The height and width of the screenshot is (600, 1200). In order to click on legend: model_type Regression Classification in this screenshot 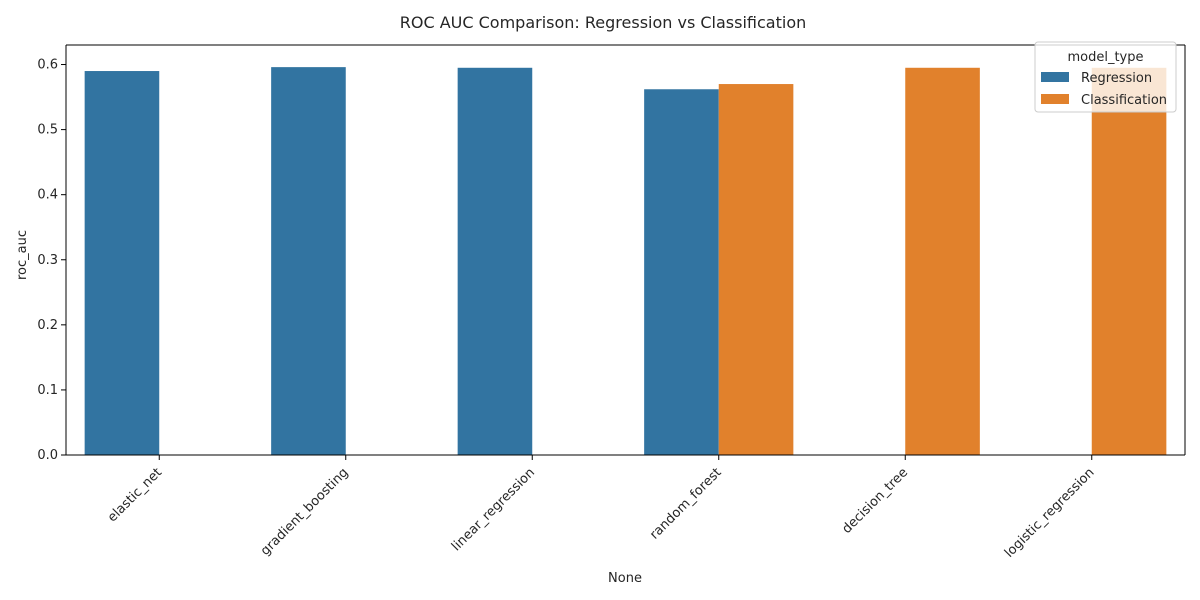, I will do `click(1105, 77)`.